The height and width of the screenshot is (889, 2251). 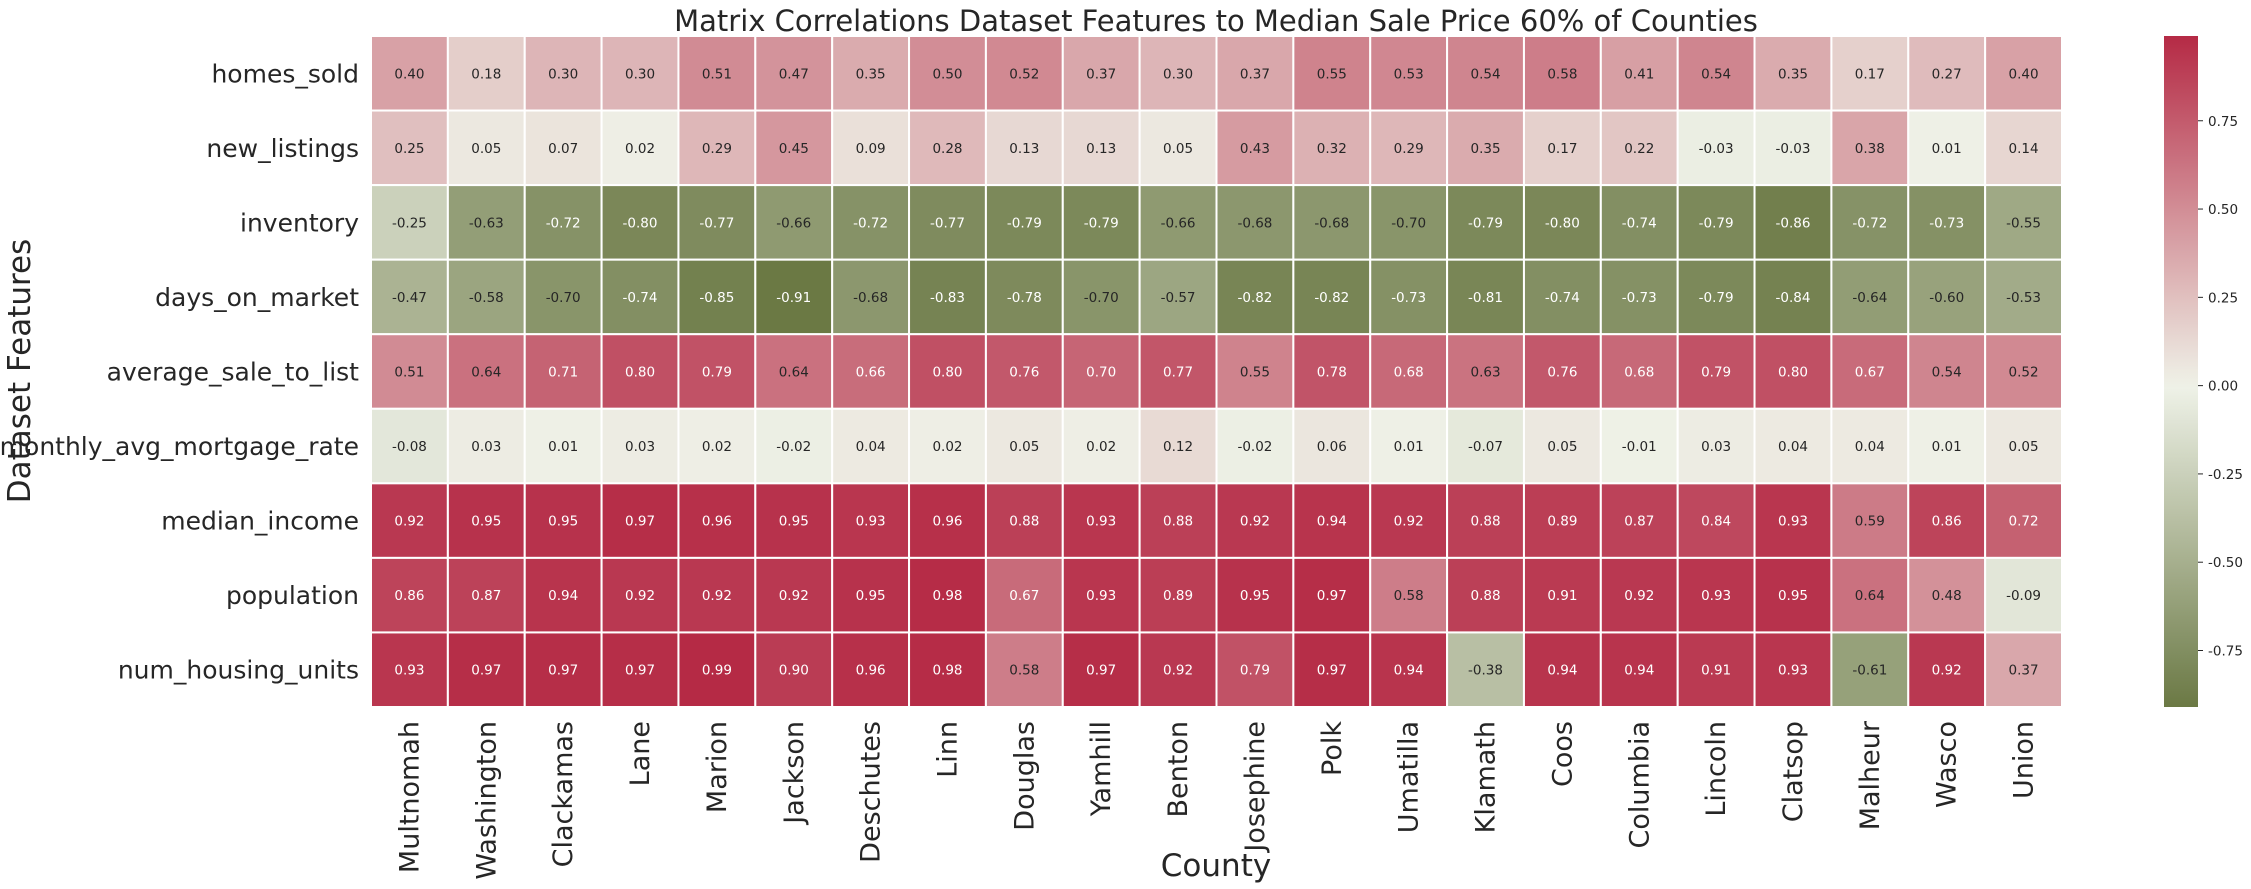 What do you see at coordinates (409, 595) in the screenshot?
I see `heatmap-cell-population-Multnomah` at bounding box center [409, 595].